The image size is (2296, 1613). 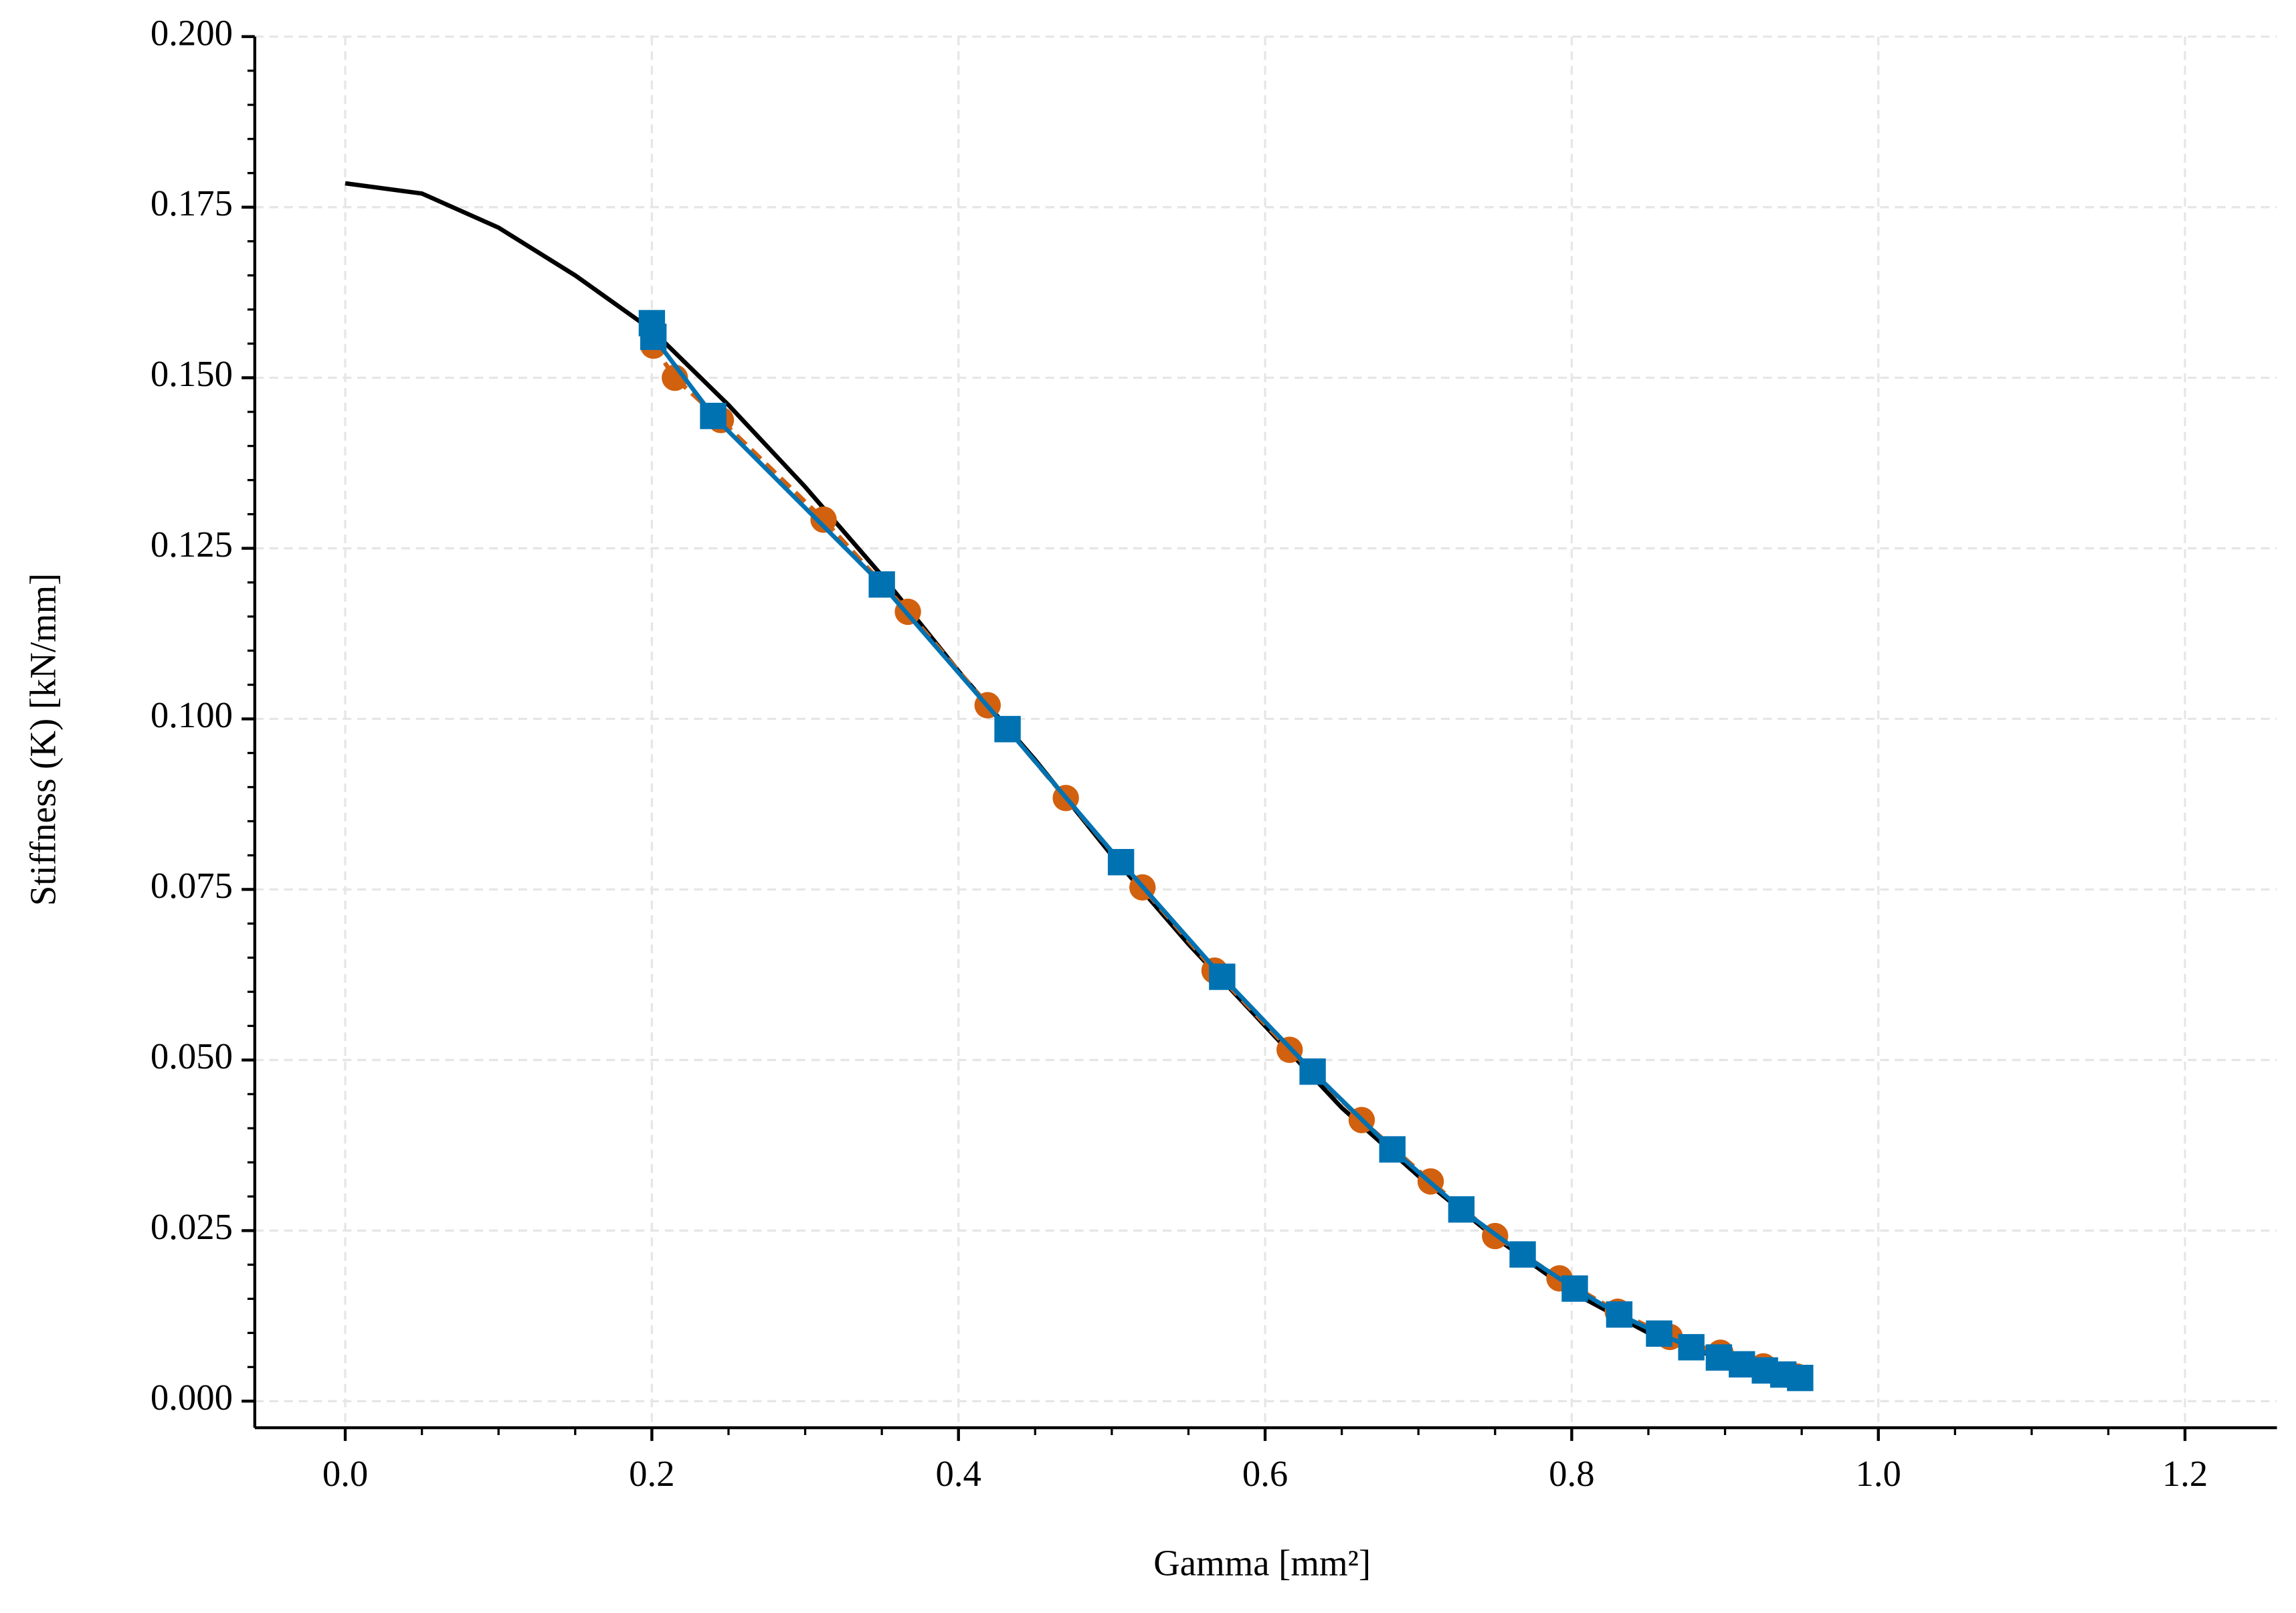 What do you see at coordinates (2185, 1473) in the screenshot?
I see `x-tick-label: 1.2` at bounding box center [2185, 1473].